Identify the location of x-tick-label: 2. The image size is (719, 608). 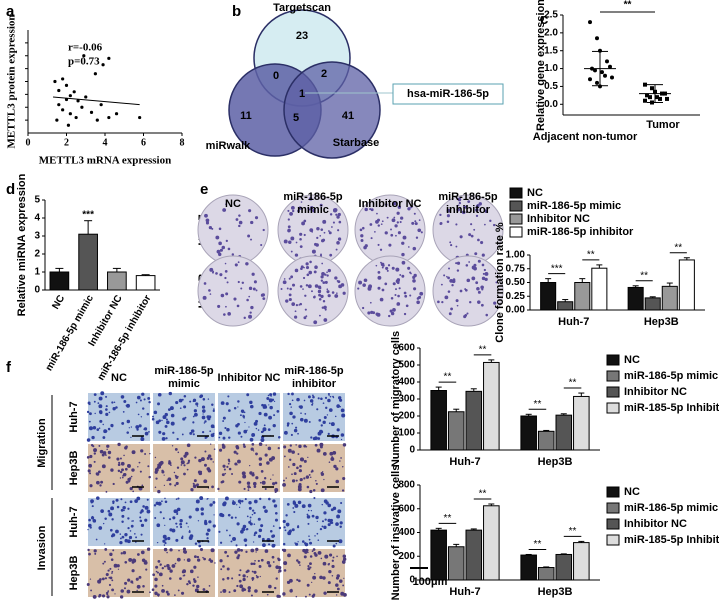
(66, 142).